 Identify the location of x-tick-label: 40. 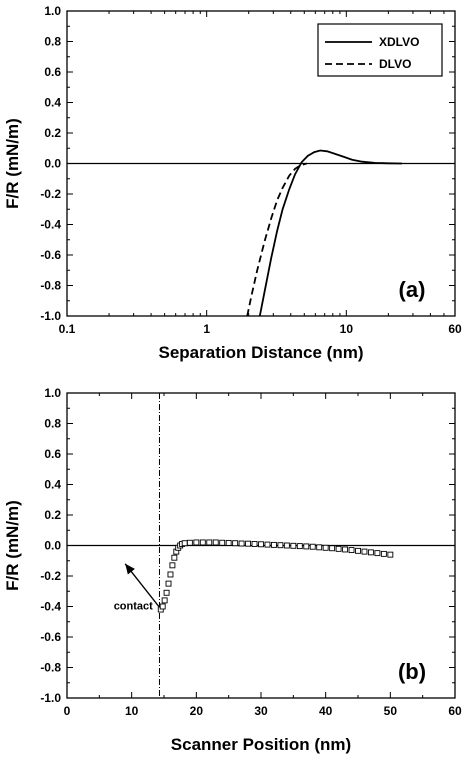
(326, 711).